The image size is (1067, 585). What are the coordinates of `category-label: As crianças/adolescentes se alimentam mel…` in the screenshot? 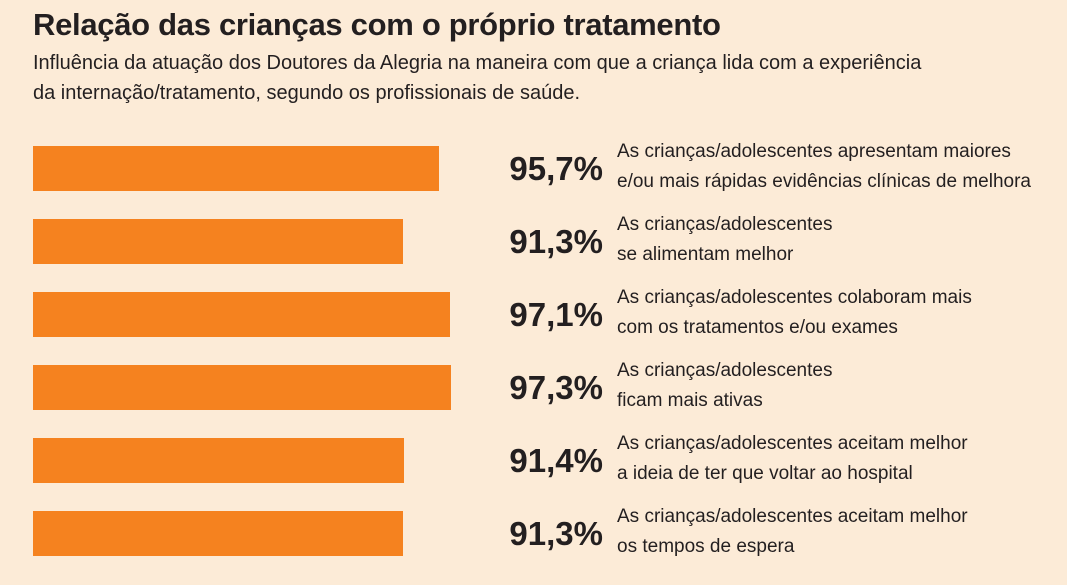 It's located at (839, 240).